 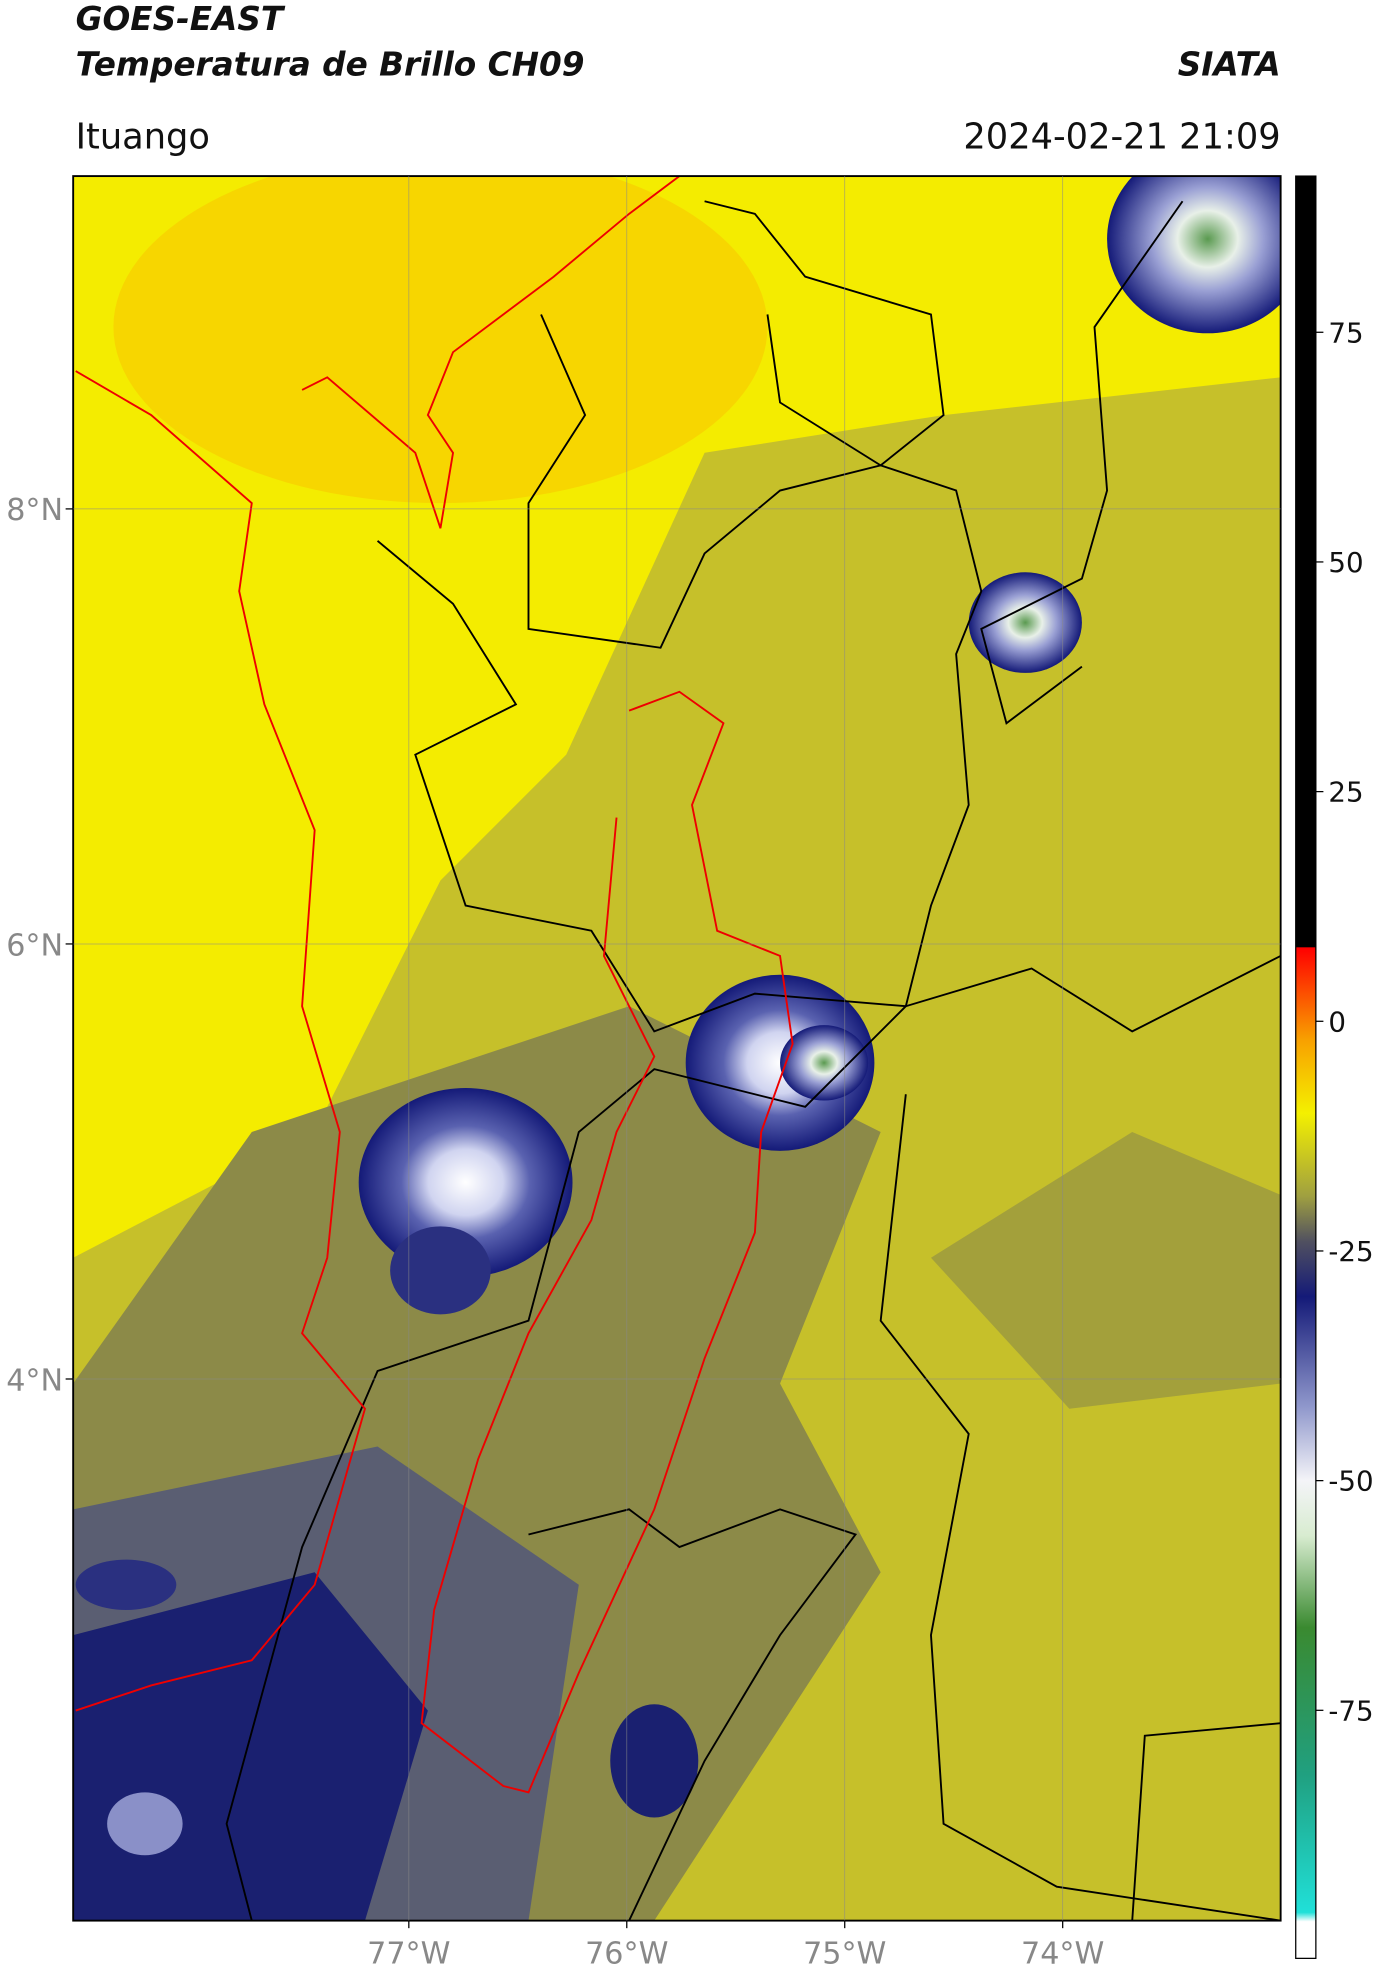 I want to click on colorbar-tick-label: 25, so click(x=1345, y=792).